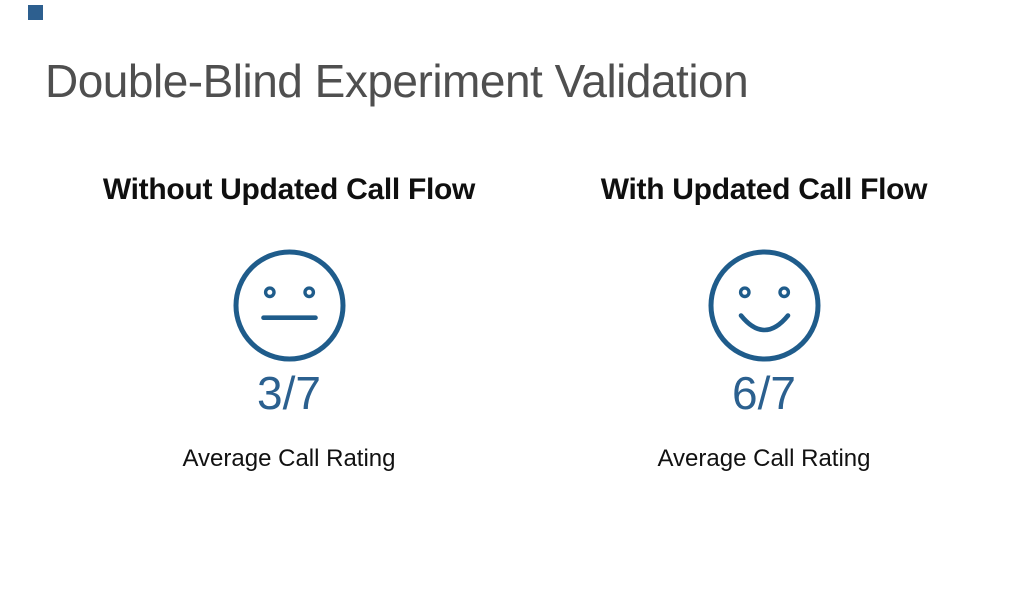 The height and width of the screenshot is (608, 1026). What do you see at coordinates (289, 393) in the screenshot?
I see `rating-value: 3/7` at bounding box center [289, 393].